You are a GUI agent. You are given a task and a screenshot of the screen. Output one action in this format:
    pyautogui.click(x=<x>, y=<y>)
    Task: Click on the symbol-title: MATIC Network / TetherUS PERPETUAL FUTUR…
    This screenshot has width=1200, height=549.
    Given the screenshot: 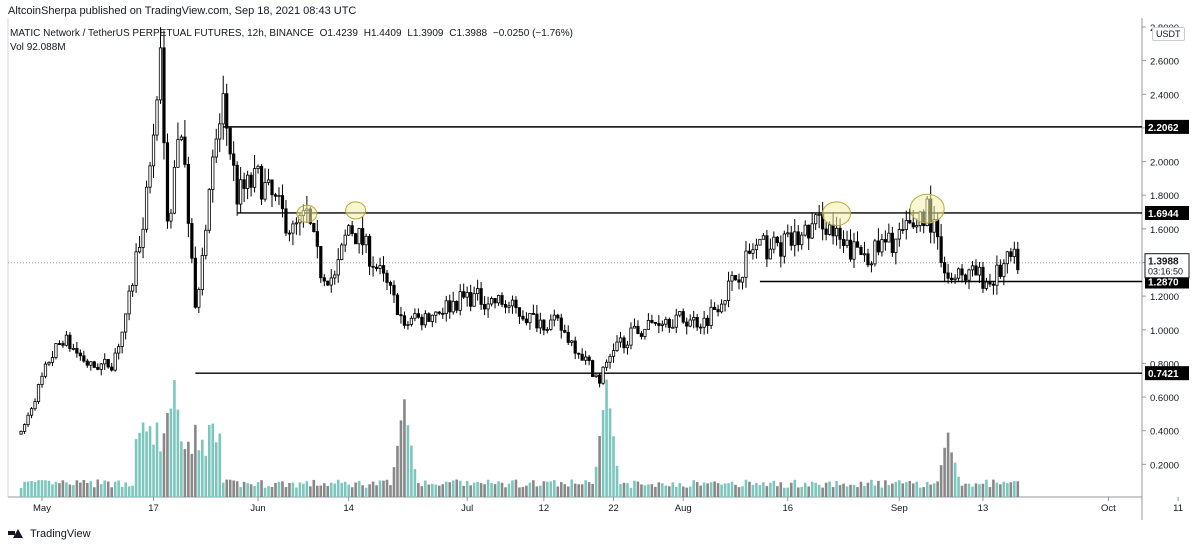 What is the action you would take?
    pyautogui.click(x=162, y=33)
    